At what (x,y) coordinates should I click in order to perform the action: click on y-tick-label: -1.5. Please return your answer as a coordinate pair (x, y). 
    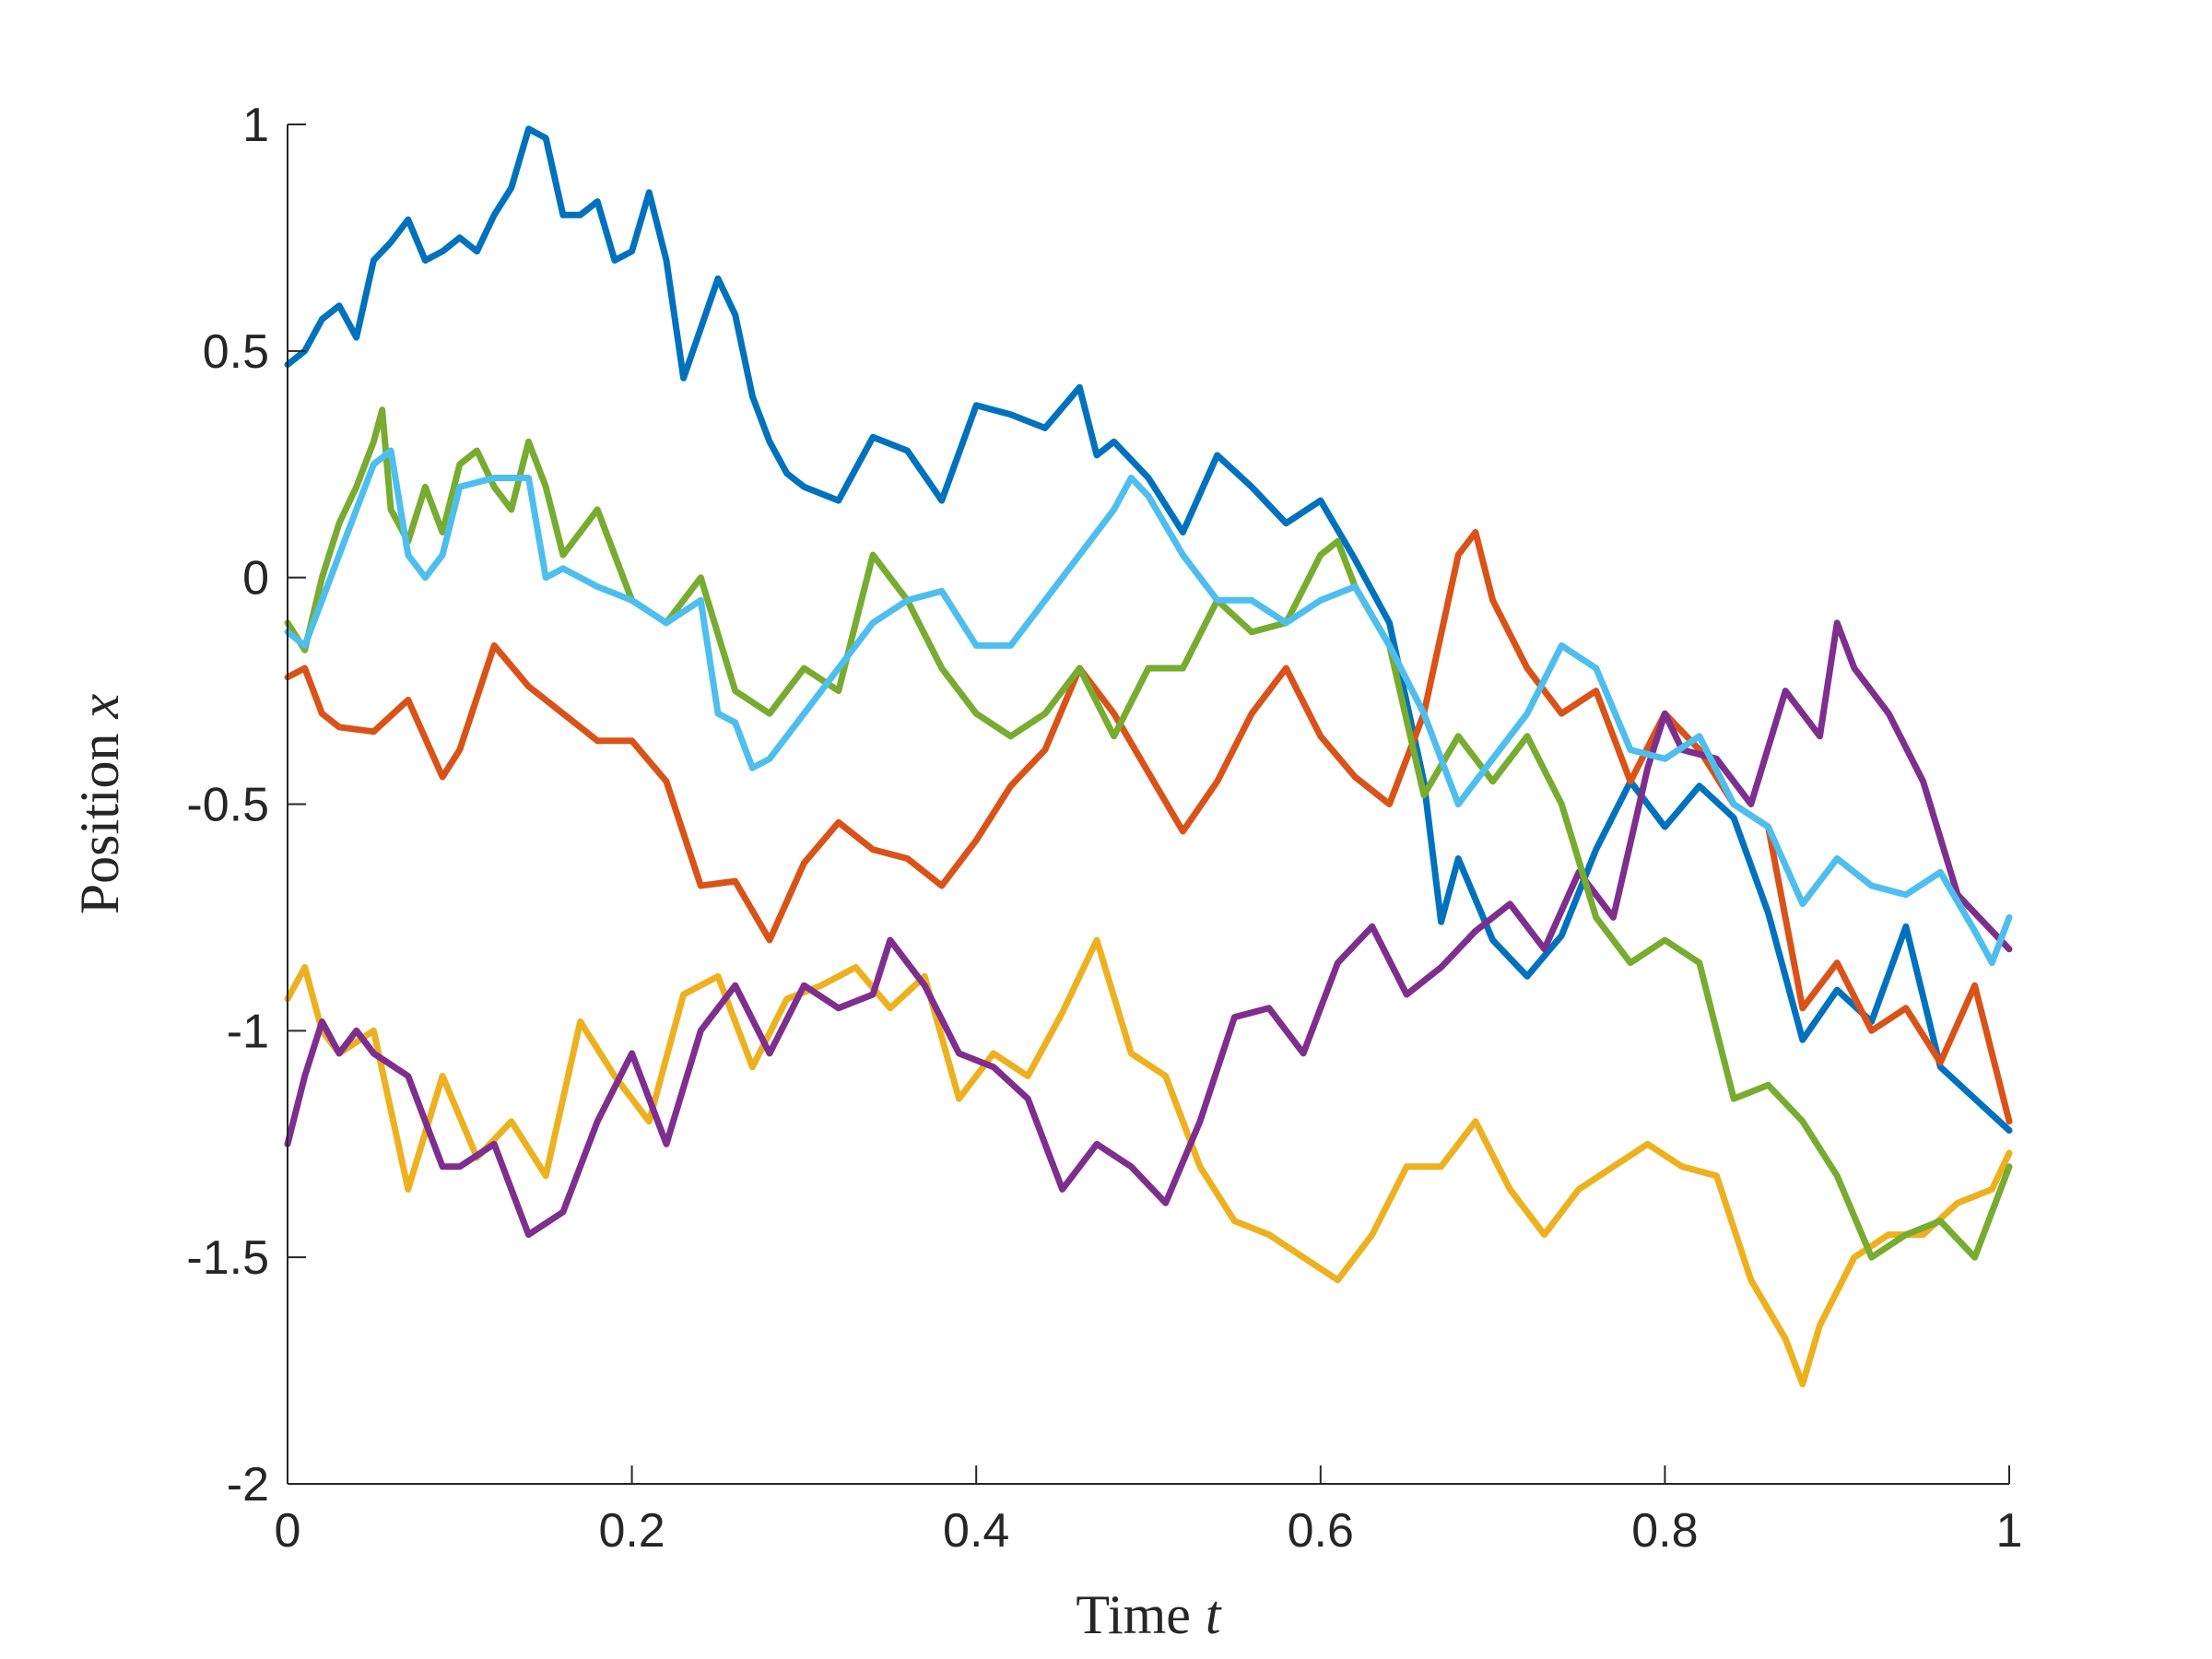
    Looking at the image, I should click on (227, 1258).